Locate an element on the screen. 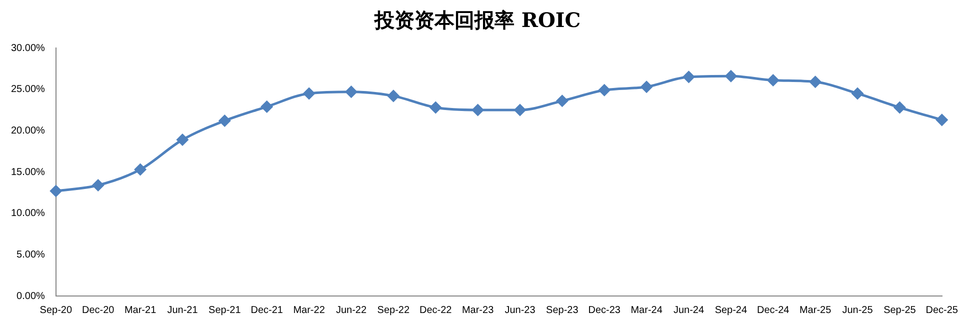  x-tick-label: Mar-23 is located at coordinates (478, 310).